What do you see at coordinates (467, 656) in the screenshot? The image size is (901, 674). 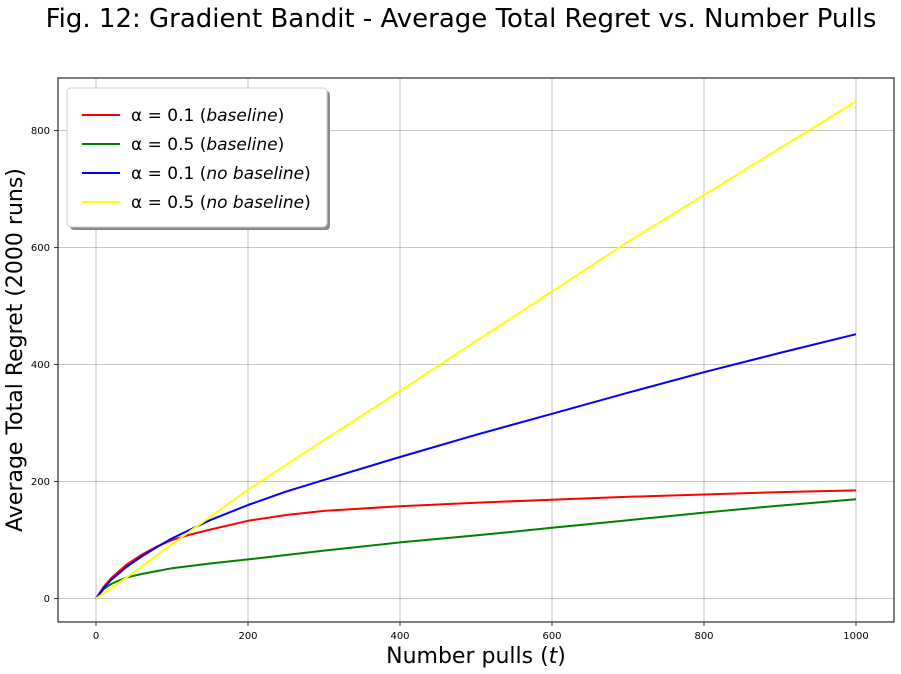 I see `x-axis-label-text: Number pulls (` at bounding box center [467, 656].